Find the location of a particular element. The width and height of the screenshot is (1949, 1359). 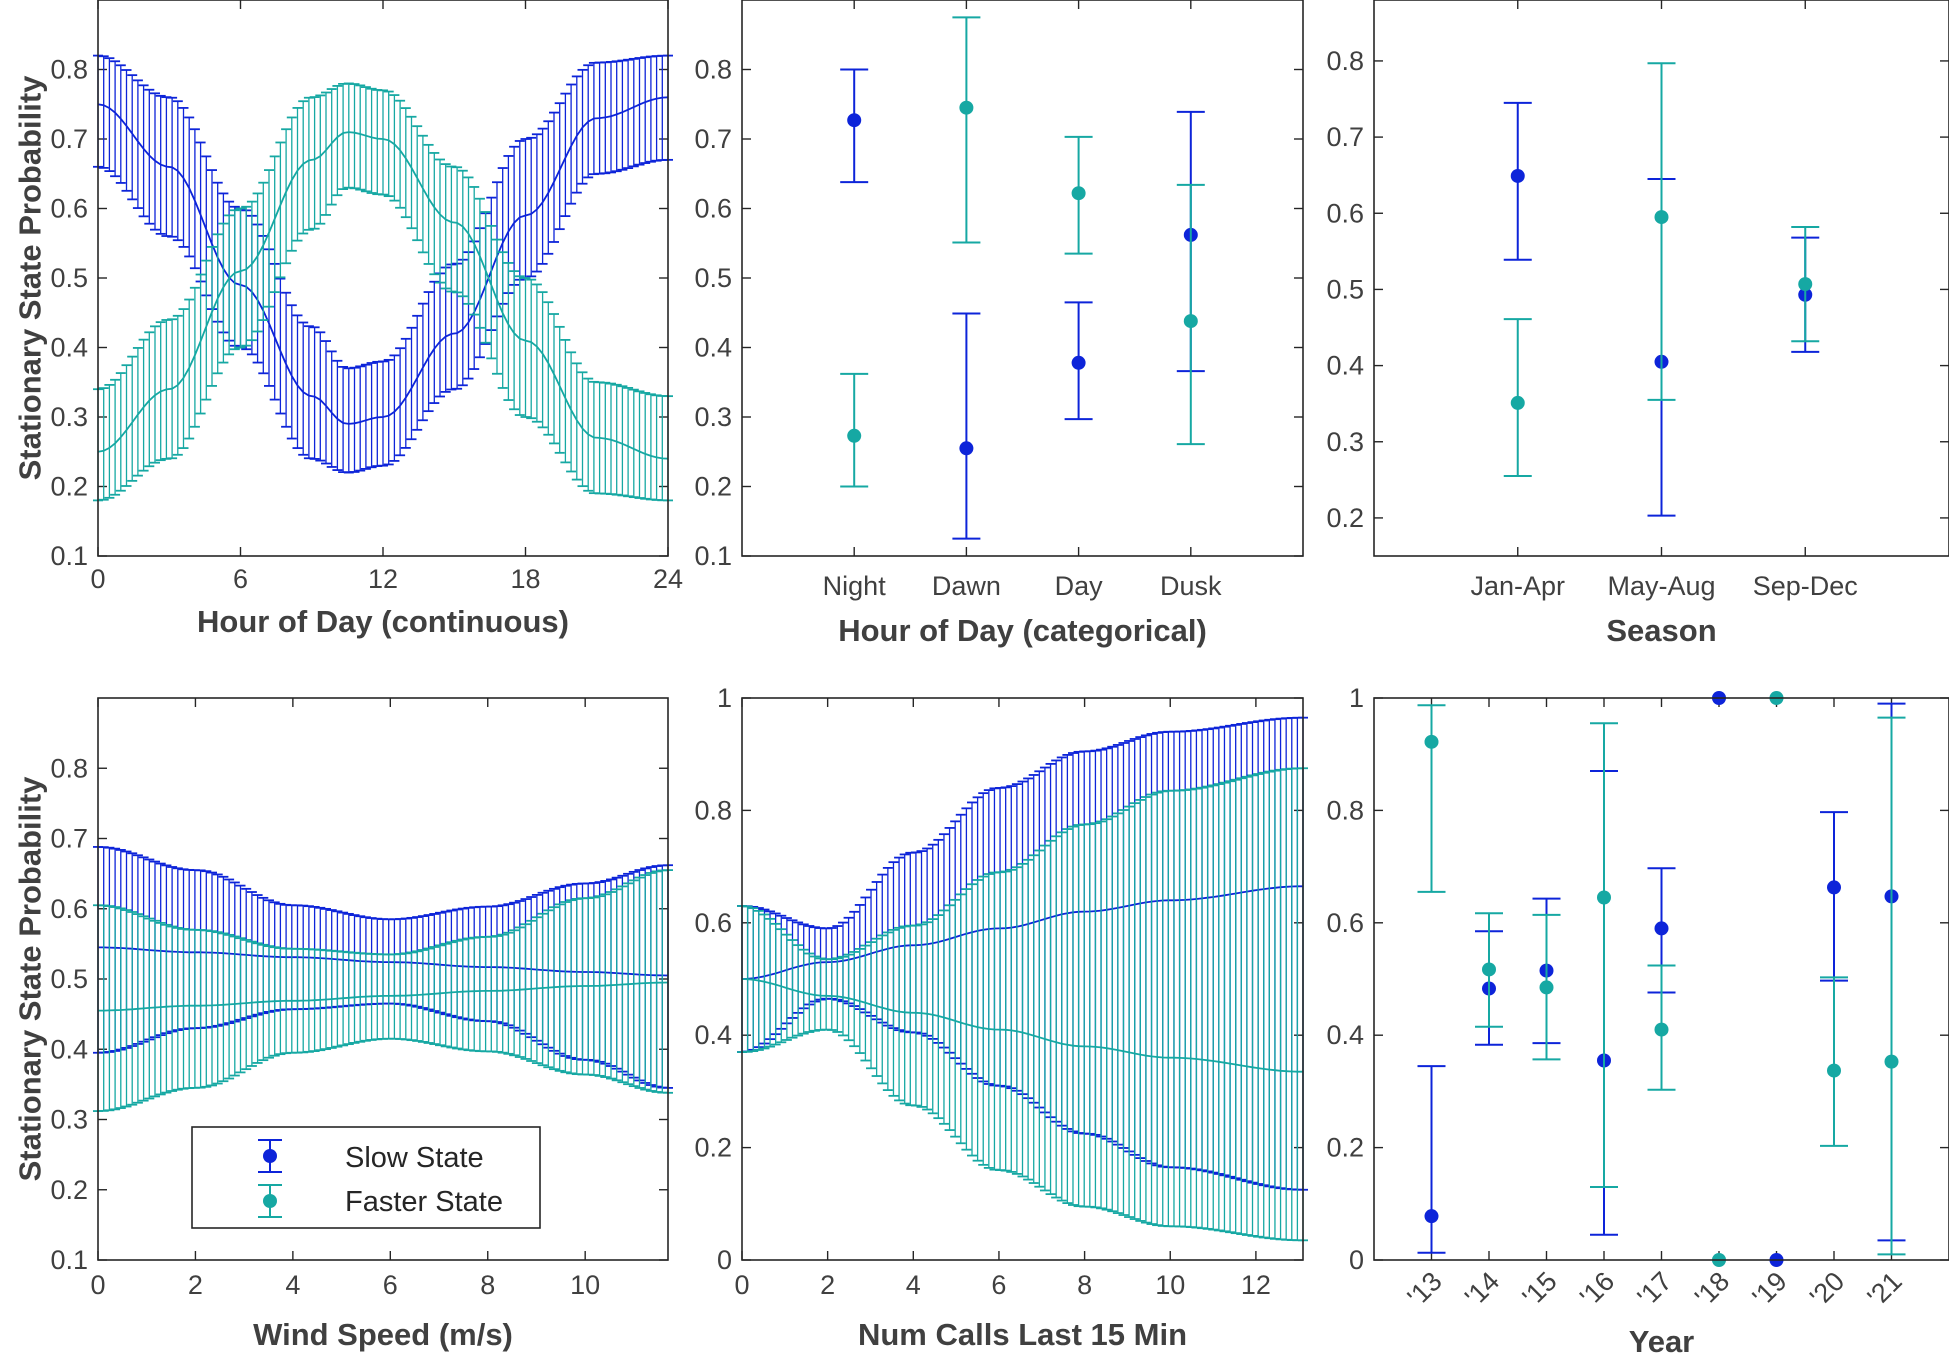

x-tick-label: 18 is located at coordinates (525, 579).